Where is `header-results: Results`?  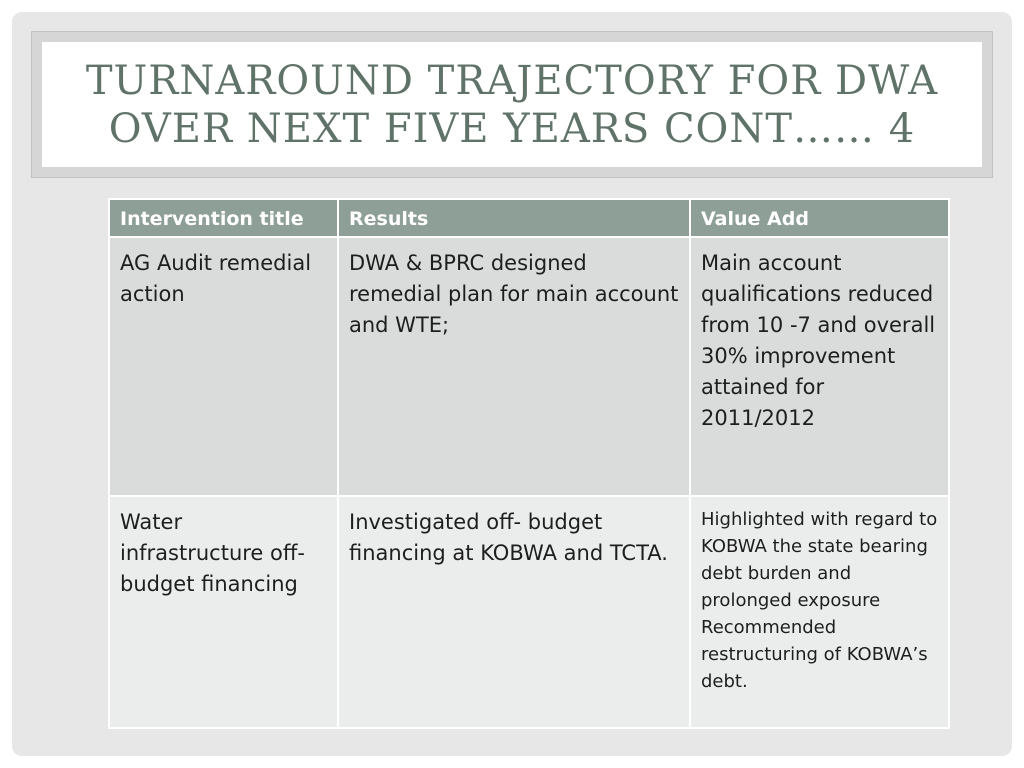 header-results: Results is located at coordinates (514, 218).